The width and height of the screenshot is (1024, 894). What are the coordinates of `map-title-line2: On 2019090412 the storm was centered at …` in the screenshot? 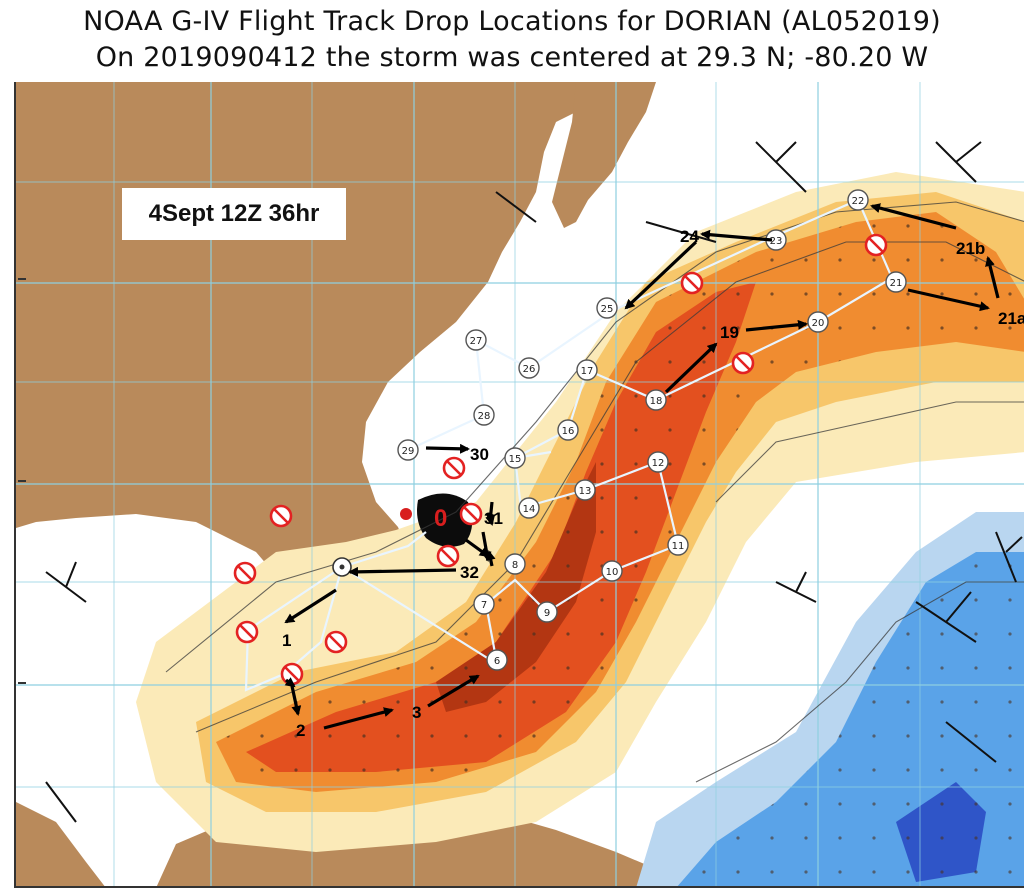 It's located at (512, 57).